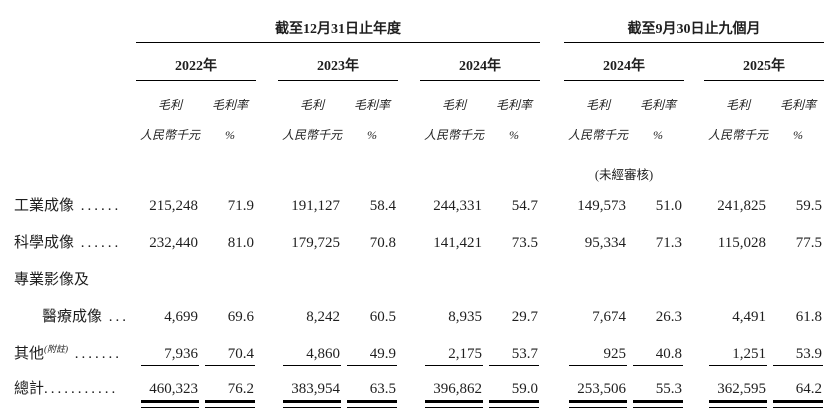  Describe the element at coordinates (338, 61) in the screenshot. I see `year-2023: 2023年` at that location.